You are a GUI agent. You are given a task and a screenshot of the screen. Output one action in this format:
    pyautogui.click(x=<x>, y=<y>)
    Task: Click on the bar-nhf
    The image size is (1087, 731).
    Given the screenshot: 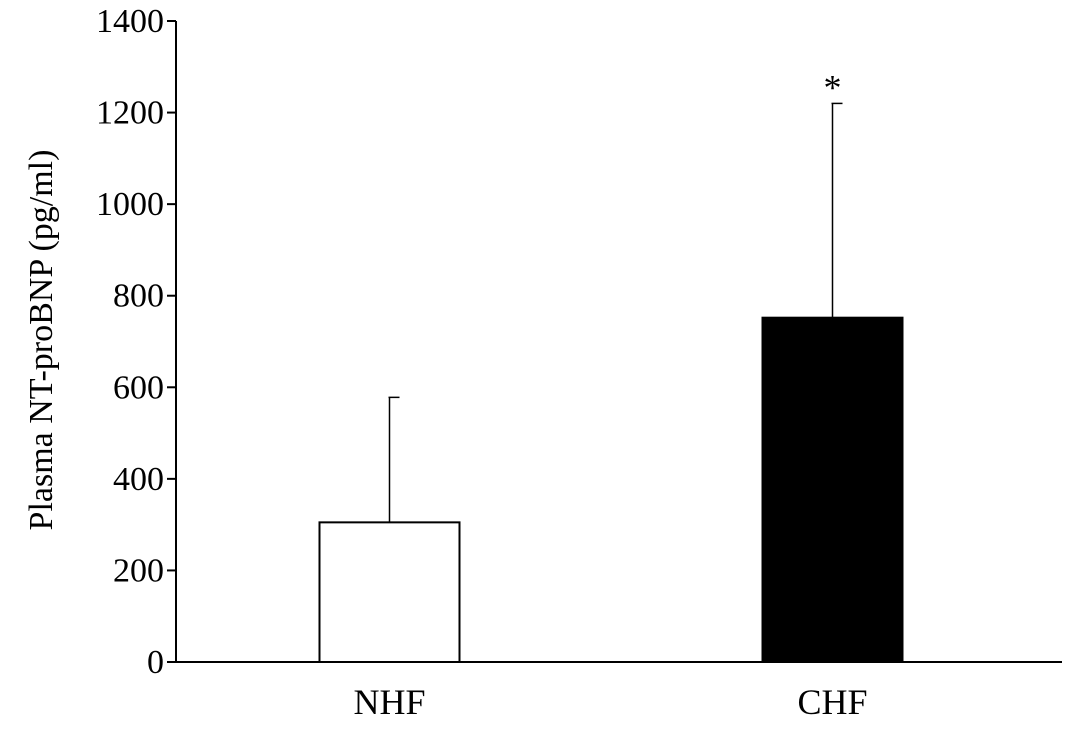 What is the action you would take?
    pyautogui.click(x=389, y=592)
    